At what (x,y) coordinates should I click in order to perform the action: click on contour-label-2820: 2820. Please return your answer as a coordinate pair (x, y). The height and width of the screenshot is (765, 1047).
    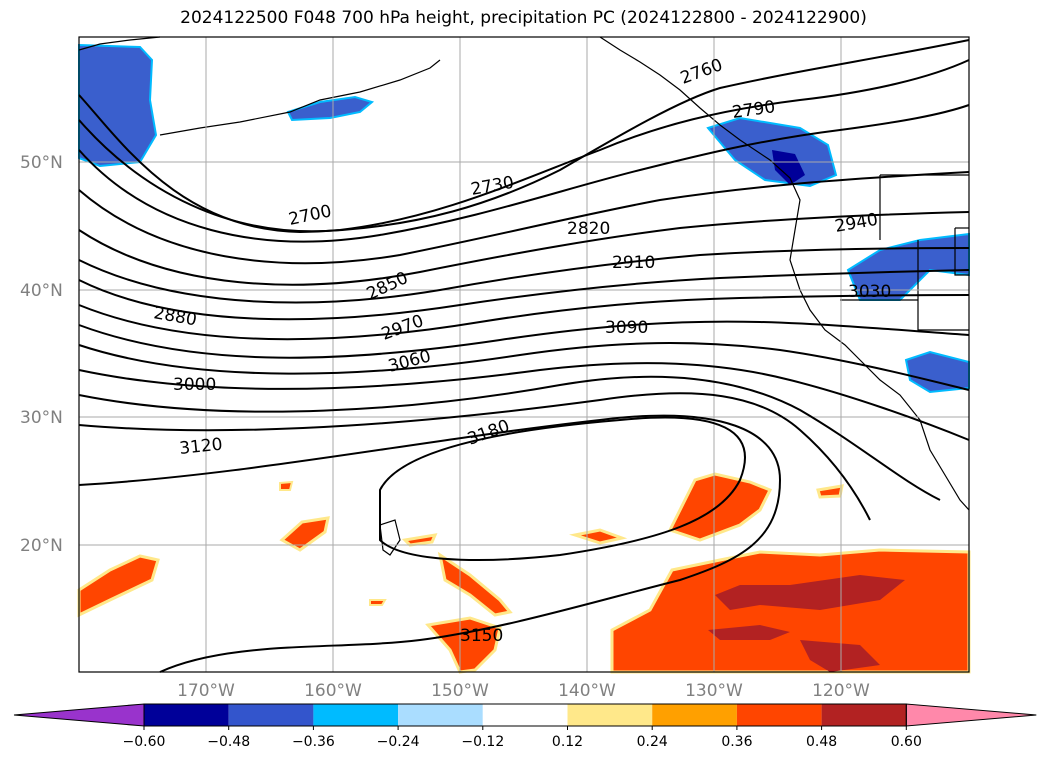
    Looking at the image, I should click on (588, 229).